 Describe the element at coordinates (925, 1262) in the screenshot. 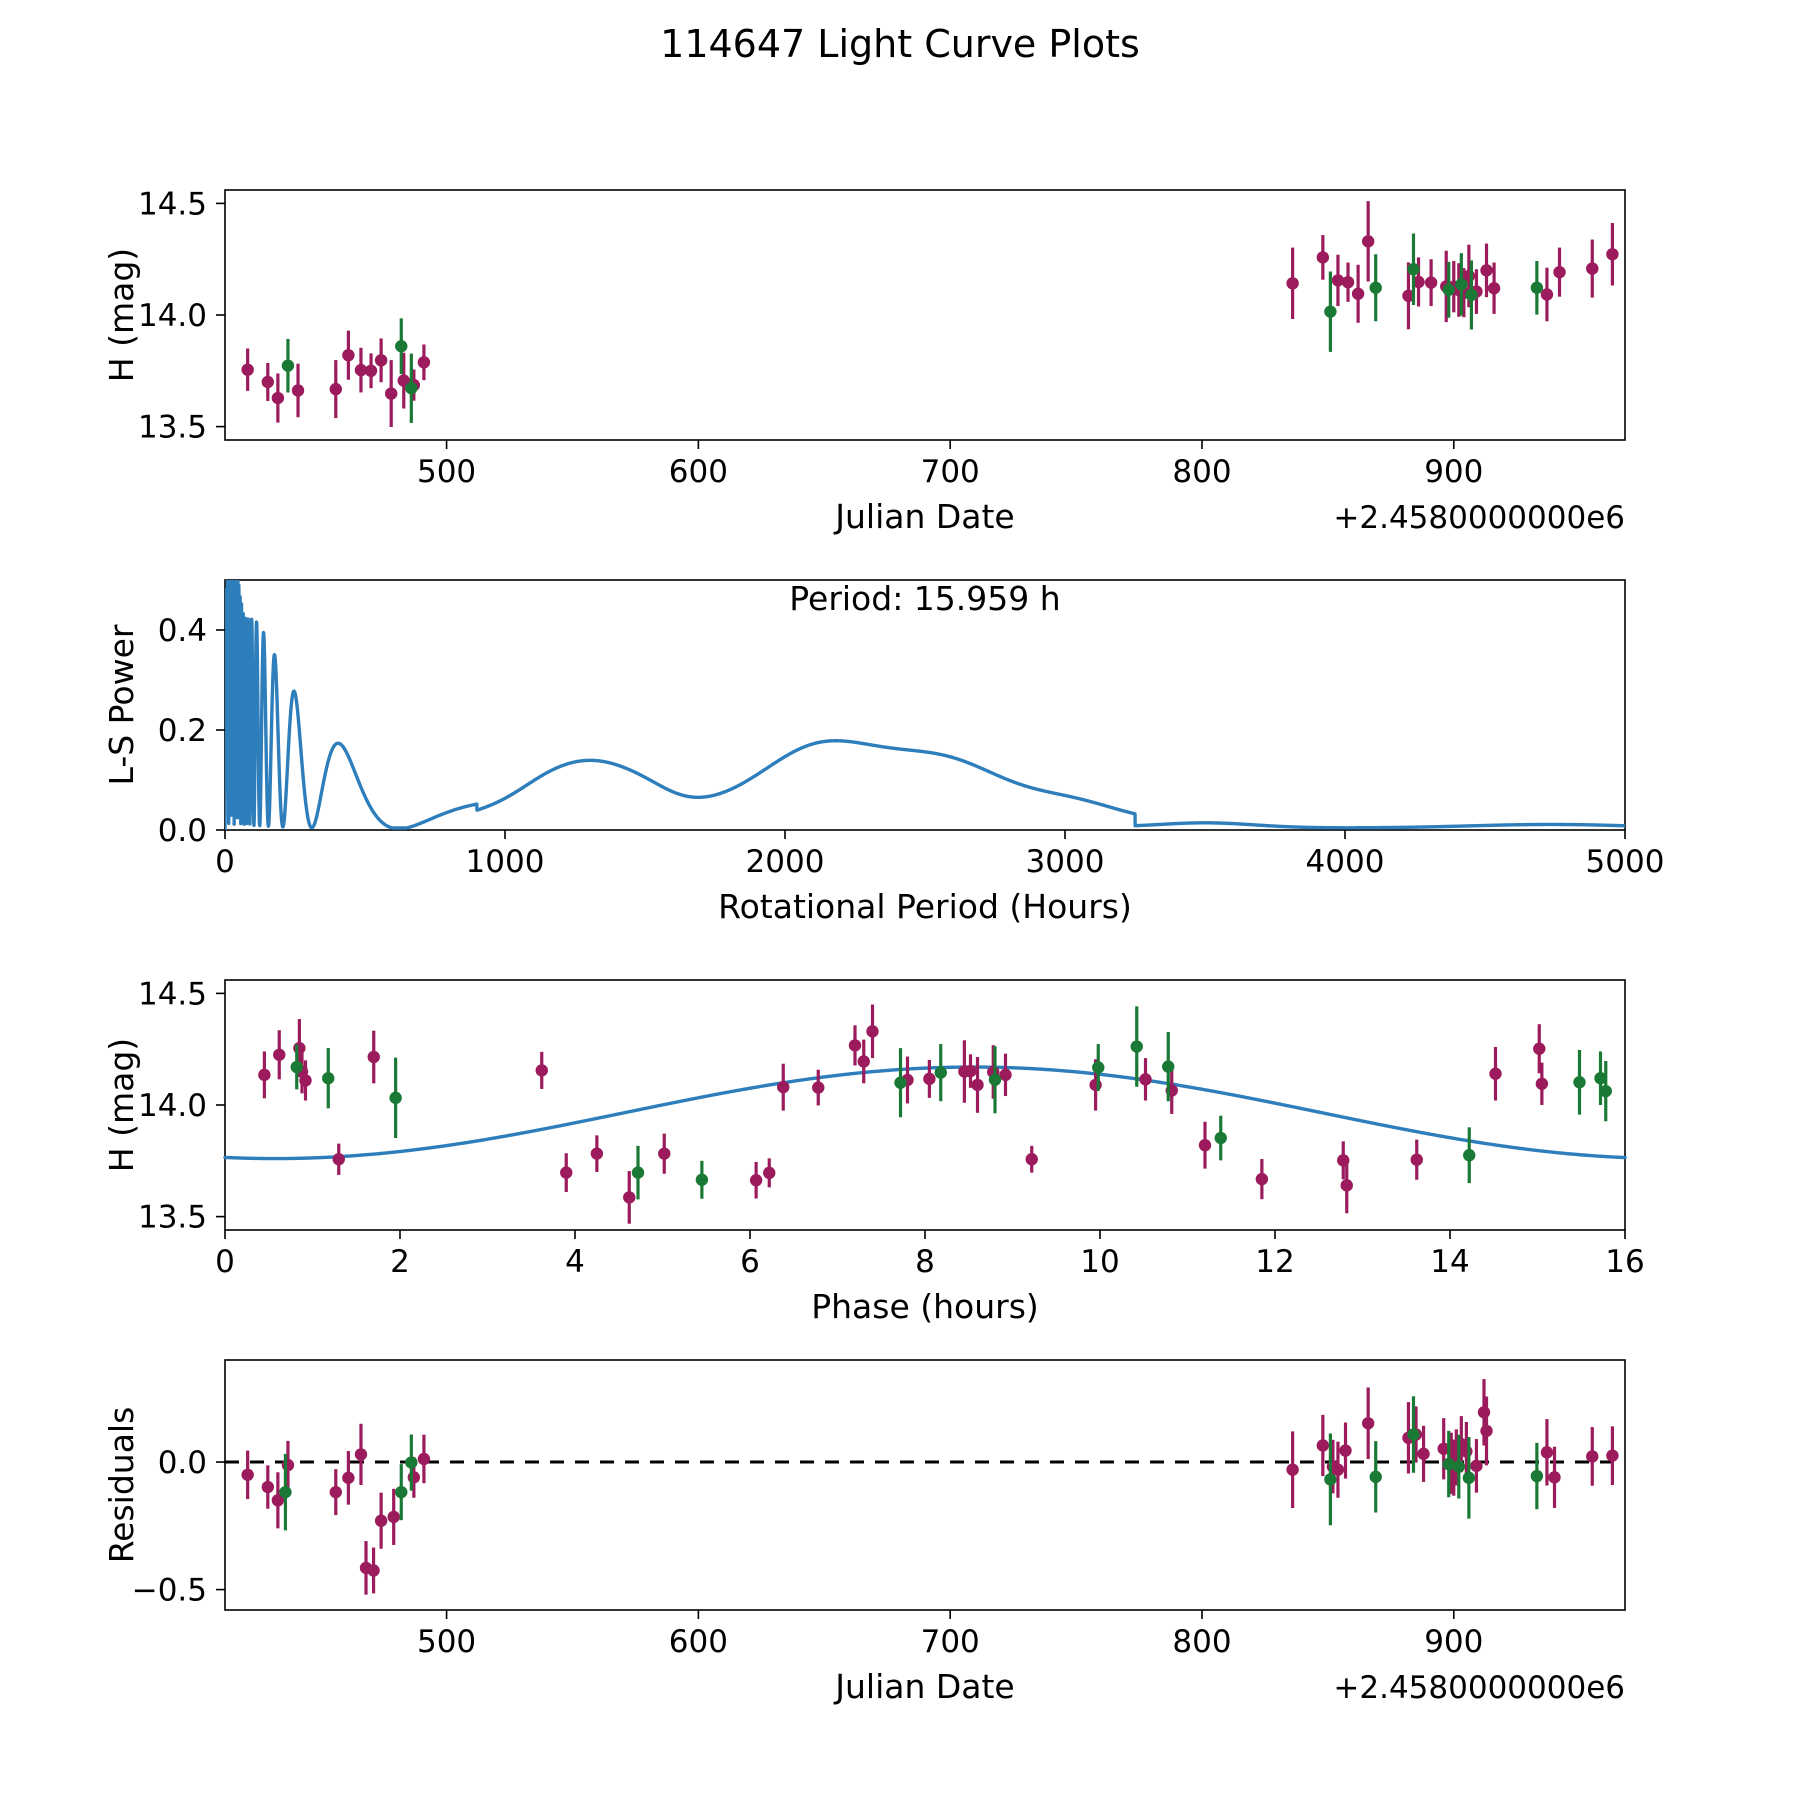

I see `x-tick-label: 8` at that location.